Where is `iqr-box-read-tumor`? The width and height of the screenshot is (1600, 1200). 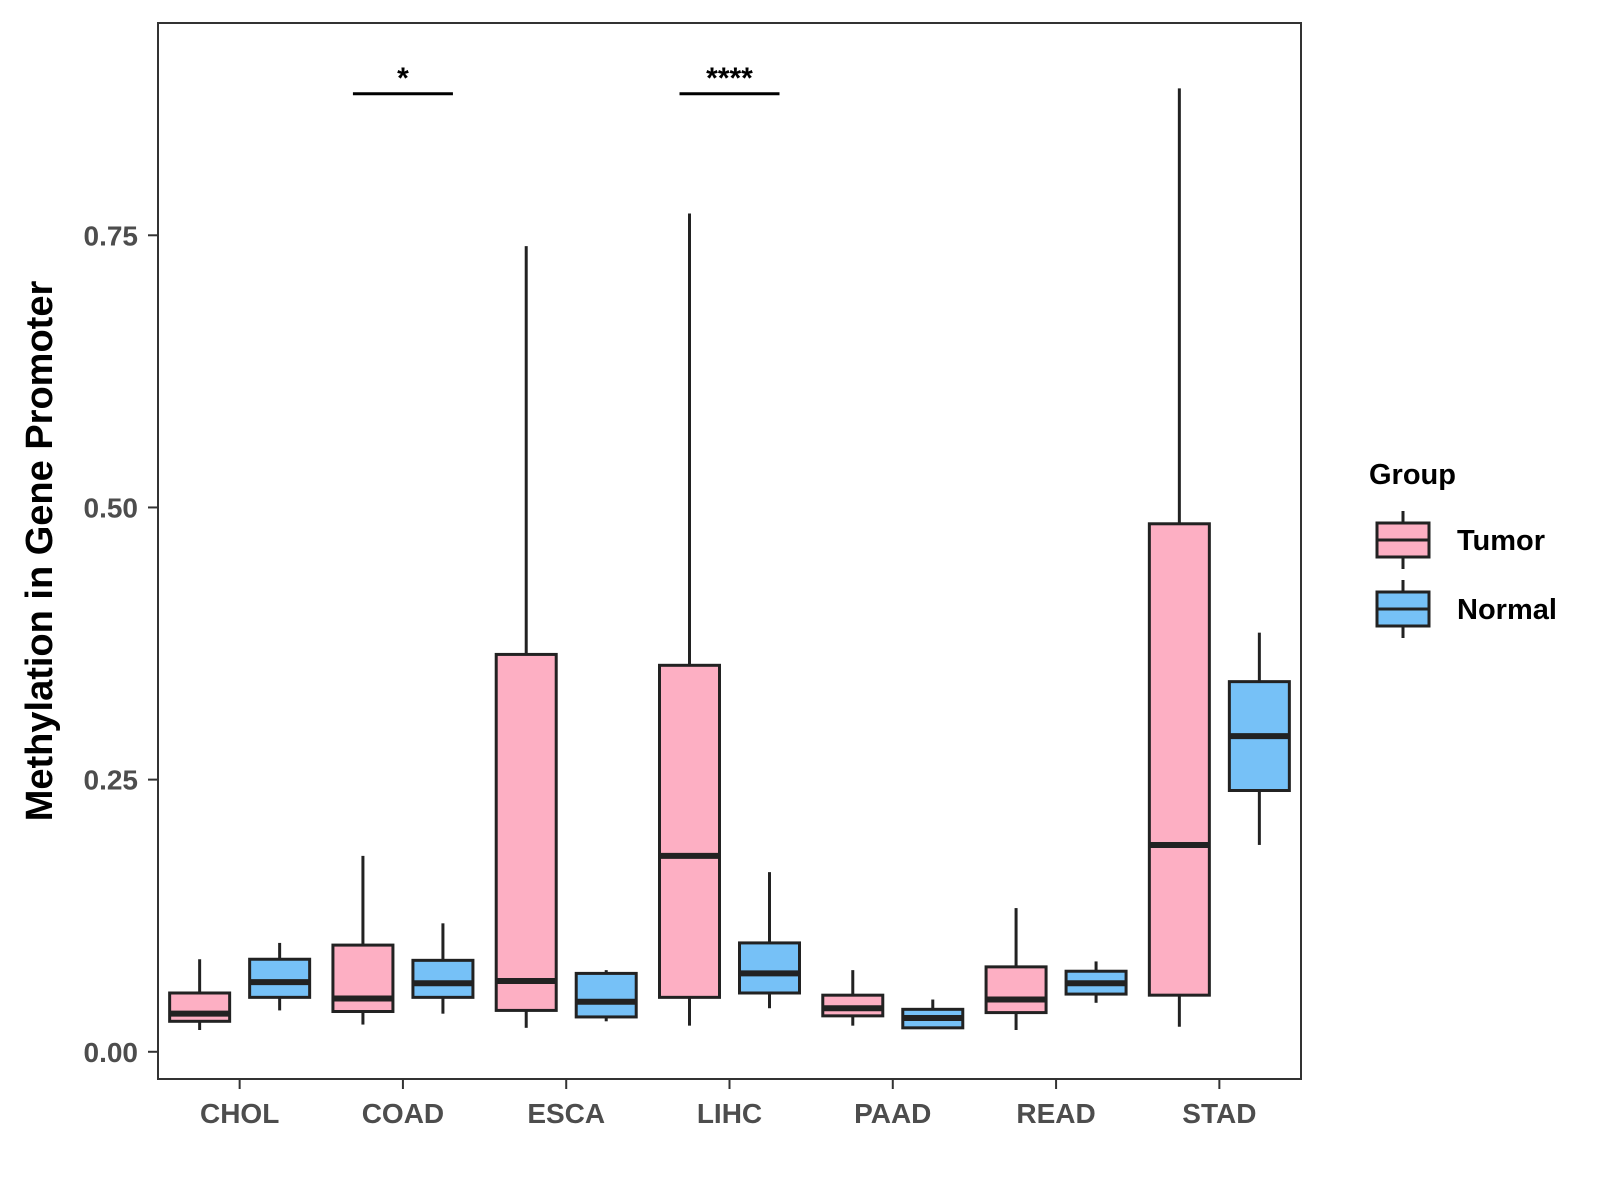 iqr-box-read-tumor is located at coordinates (1016, 990).